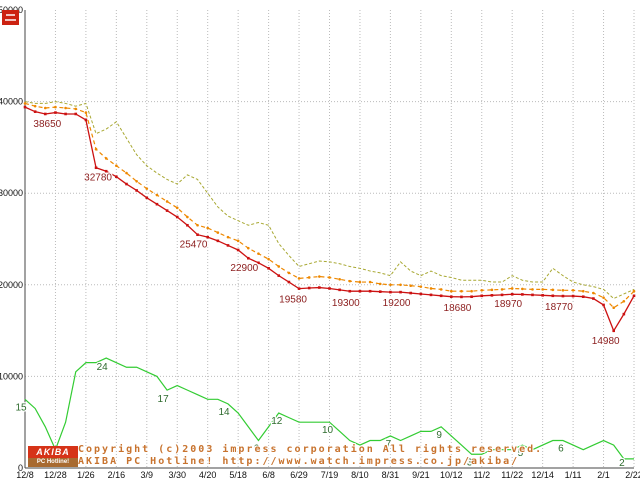 The width and height of the screenshot is (640, 480). I want to click on price-label: 19300, so click(346, 303).